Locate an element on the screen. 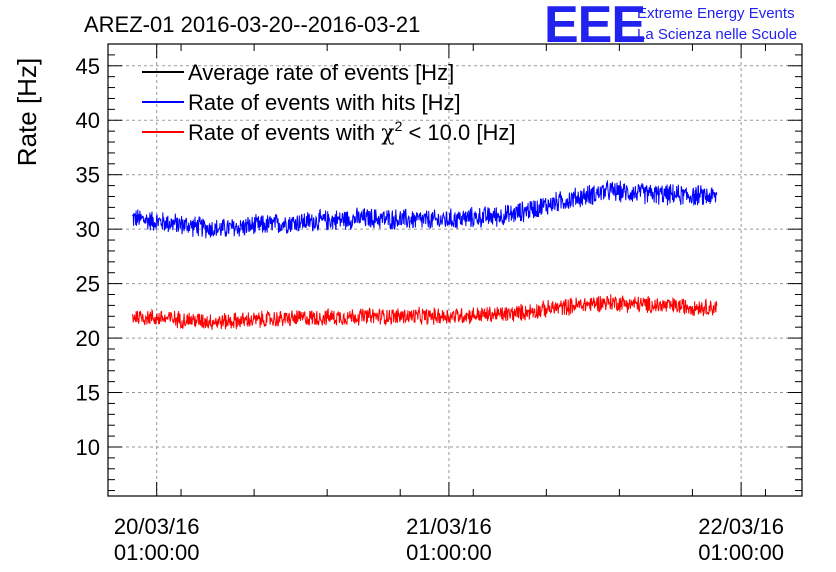  legend-label-0: Average rate of events [Hz] is located at coordinates (321, 72).